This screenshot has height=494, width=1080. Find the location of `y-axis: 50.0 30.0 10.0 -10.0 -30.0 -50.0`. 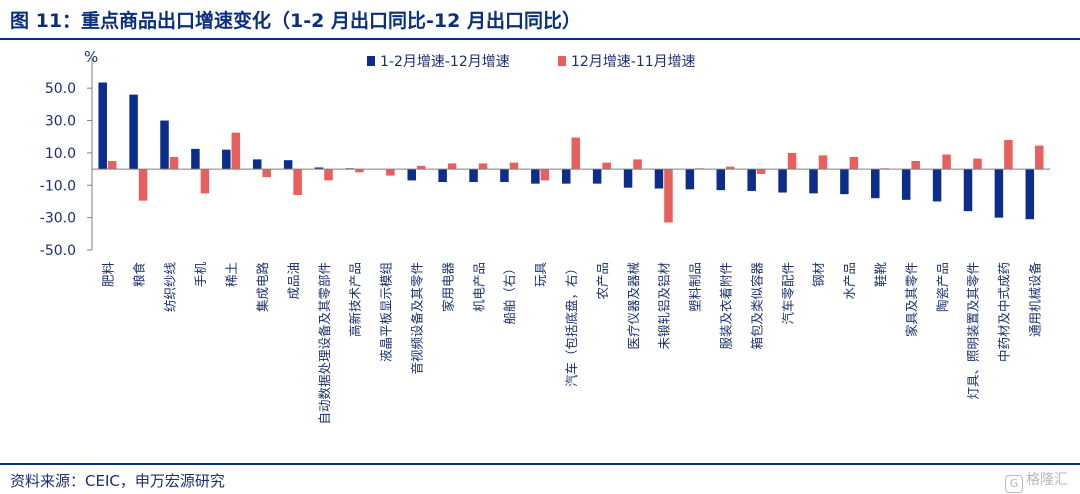

y-axis: 50.0 30.0 10.0 -10.0 -30.0 -50.0 is located at coordinates (66, 158).